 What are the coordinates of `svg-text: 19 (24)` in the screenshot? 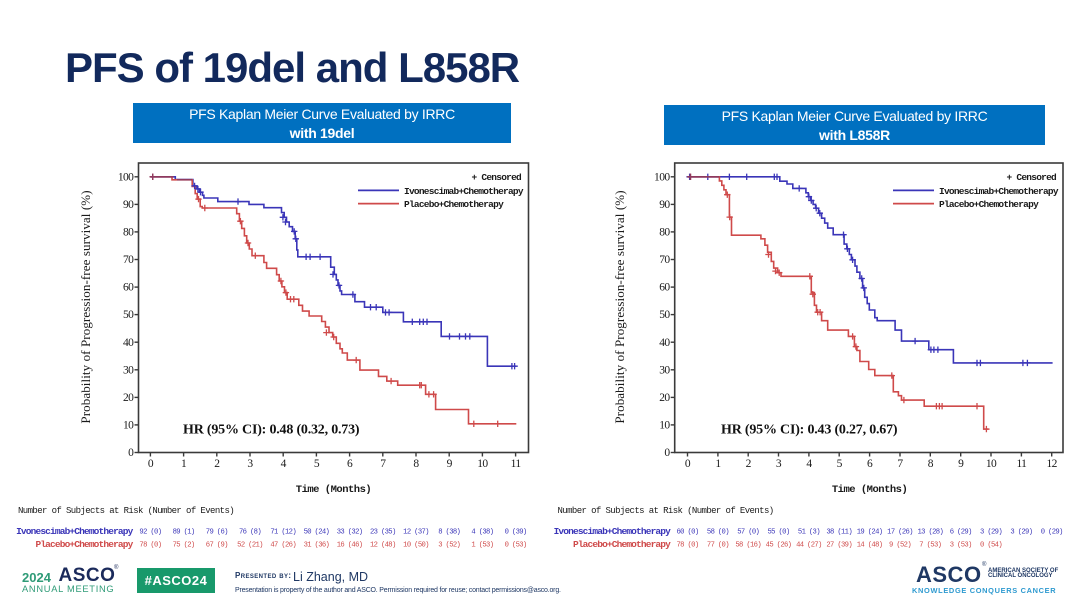 It's located at (870, 533).